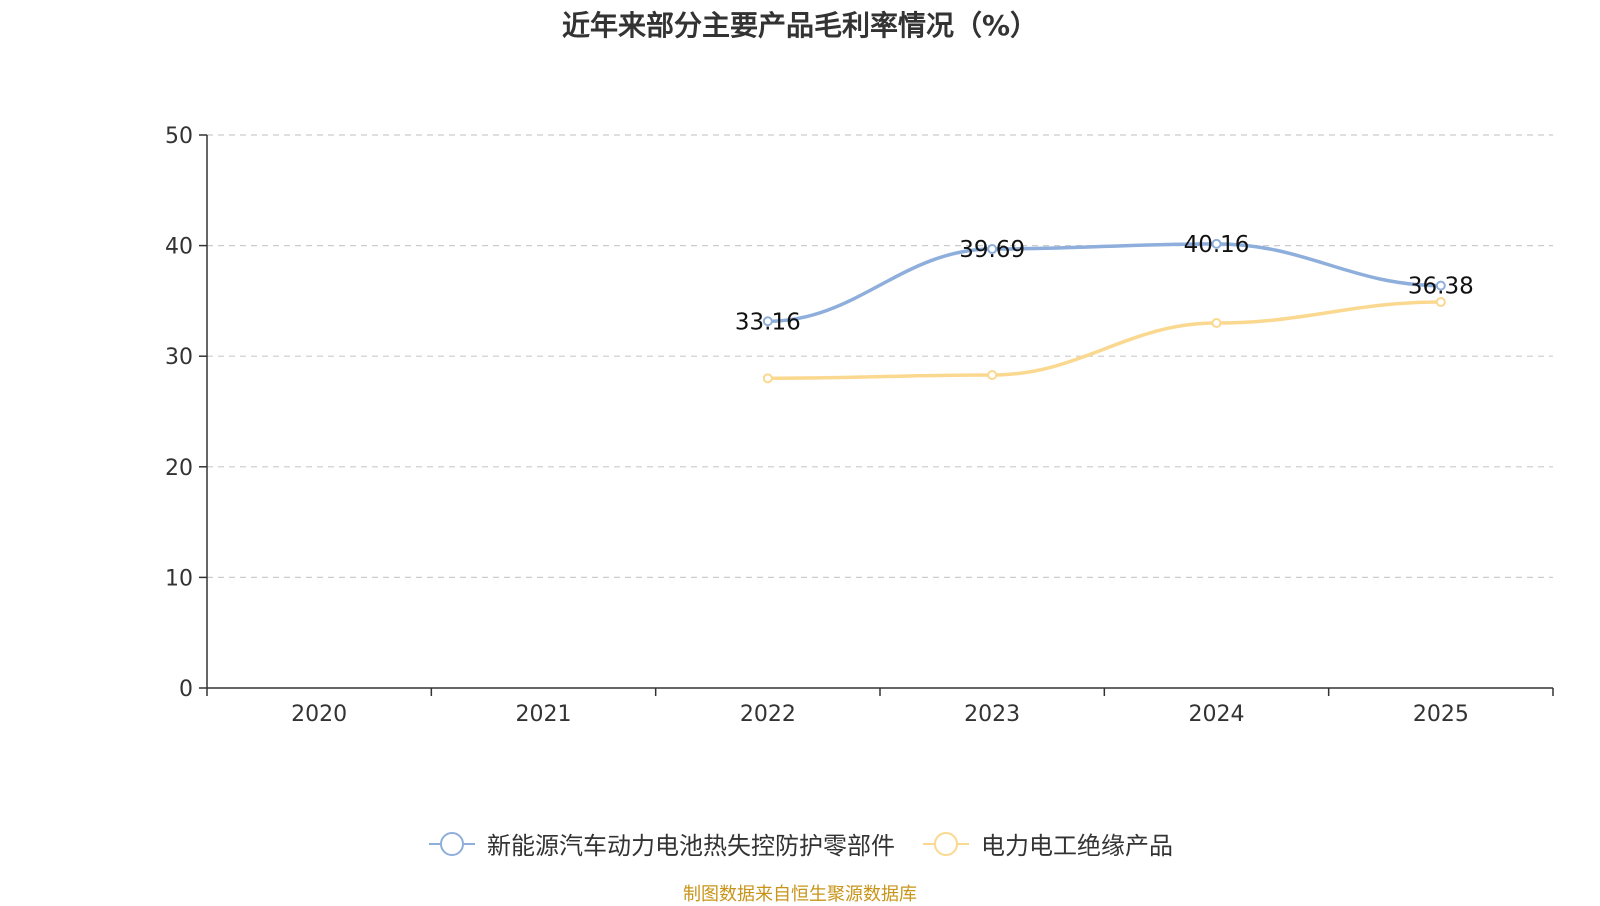 The image size is (1600, 906). Describe the element at coordinates (179, 578) in the screenshot. I see `y-tick-label: 10` at that location.